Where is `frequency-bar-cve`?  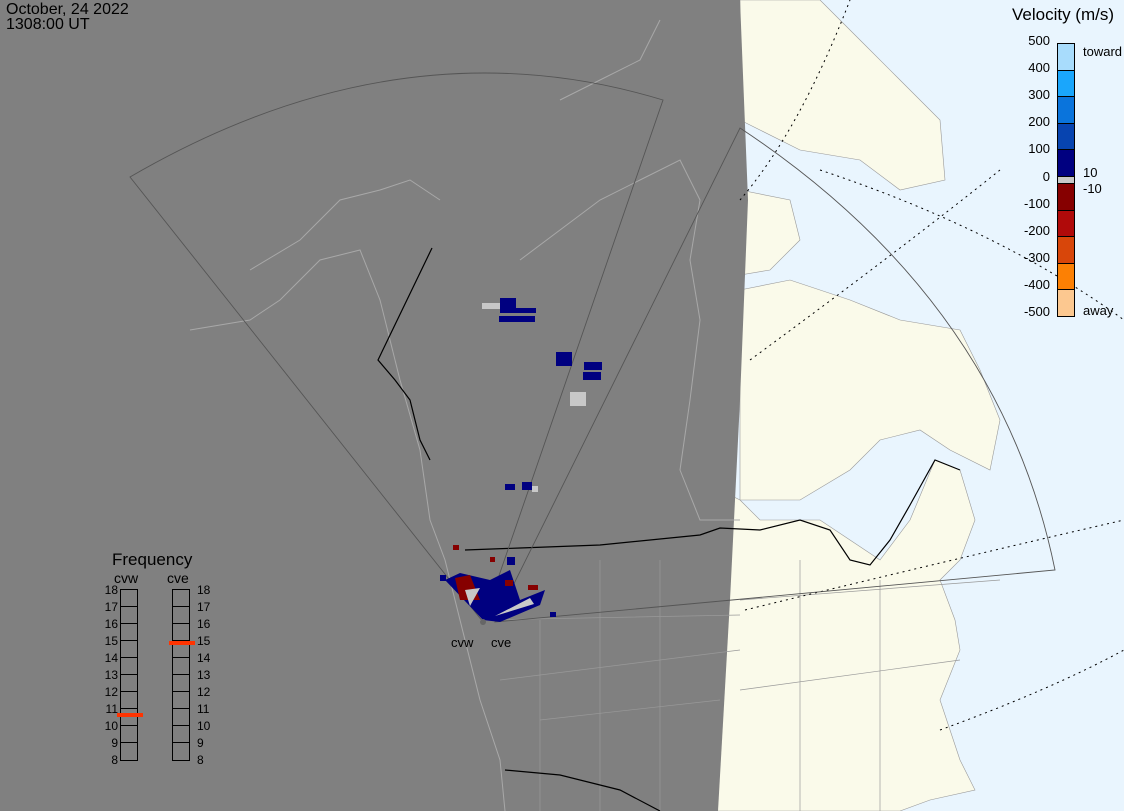 frequency-bar-cve is located at coordinates (181, 675).